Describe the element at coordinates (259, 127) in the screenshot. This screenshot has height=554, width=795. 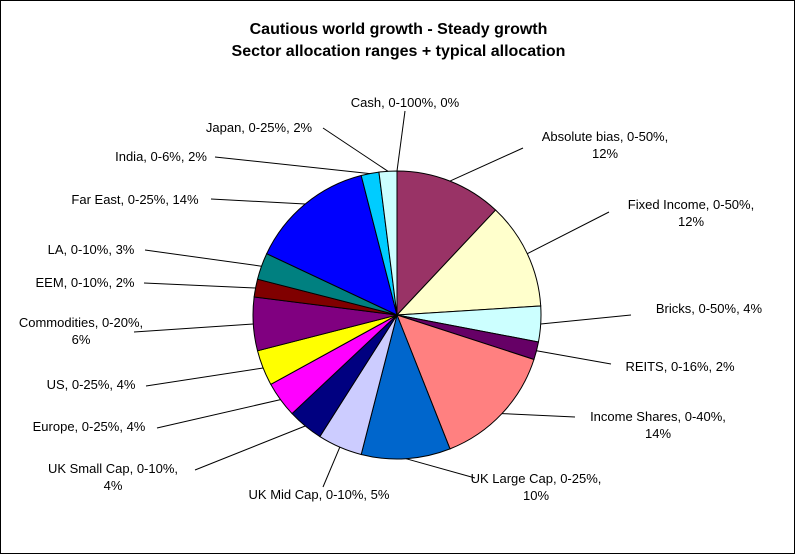
I see `slice-label-japan: Japan, 0-25%, 2%` at that location.